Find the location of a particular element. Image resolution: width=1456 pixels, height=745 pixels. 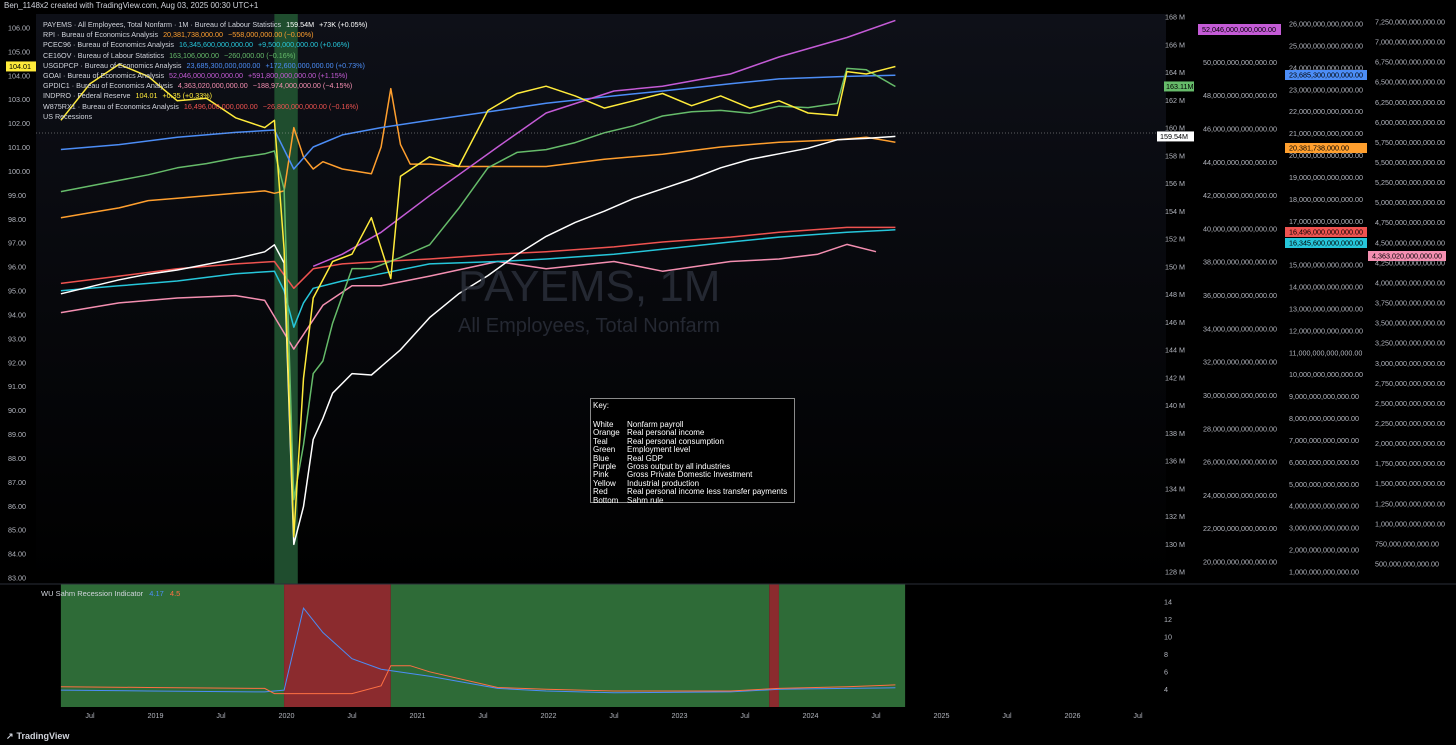

goai-tick-label: 36,000,000,000,000.00 is located at coordinates (1240, 295).